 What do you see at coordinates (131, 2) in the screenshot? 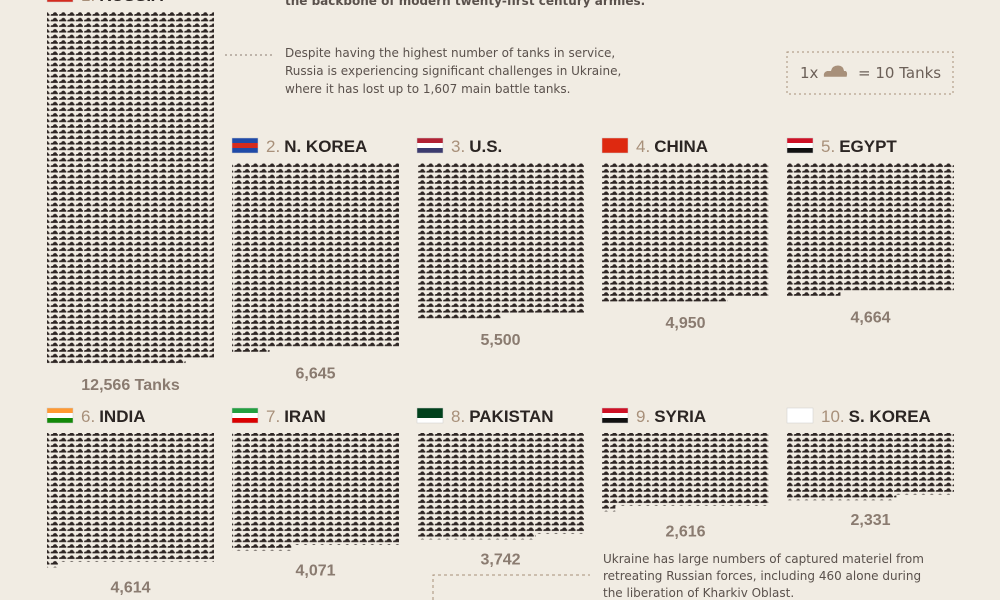
I see `country-name: RUSSIA` at bounding box center [131, 2].